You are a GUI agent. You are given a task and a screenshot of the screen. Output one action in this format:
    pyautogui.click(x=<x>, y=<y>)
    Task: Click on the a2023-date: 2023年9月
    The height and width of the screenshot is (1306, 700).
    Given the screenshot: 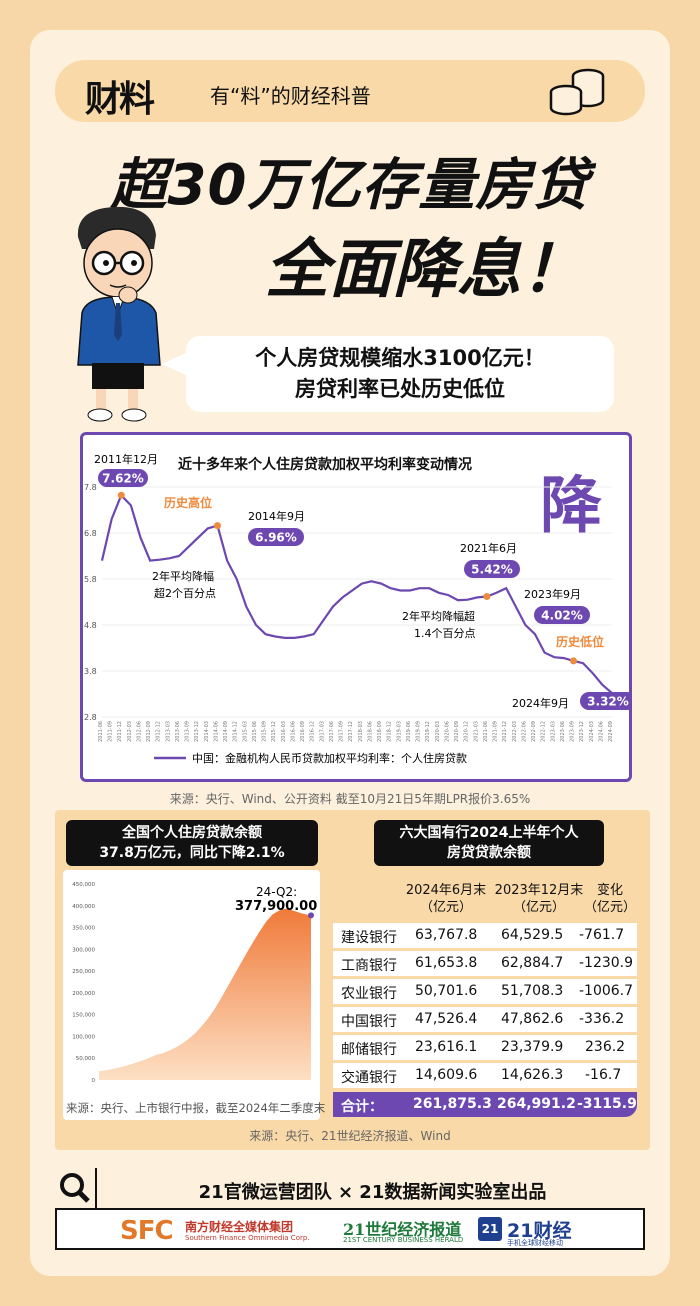 What is the action you would take?
    pyautogui.click(x=552, y=594)
    